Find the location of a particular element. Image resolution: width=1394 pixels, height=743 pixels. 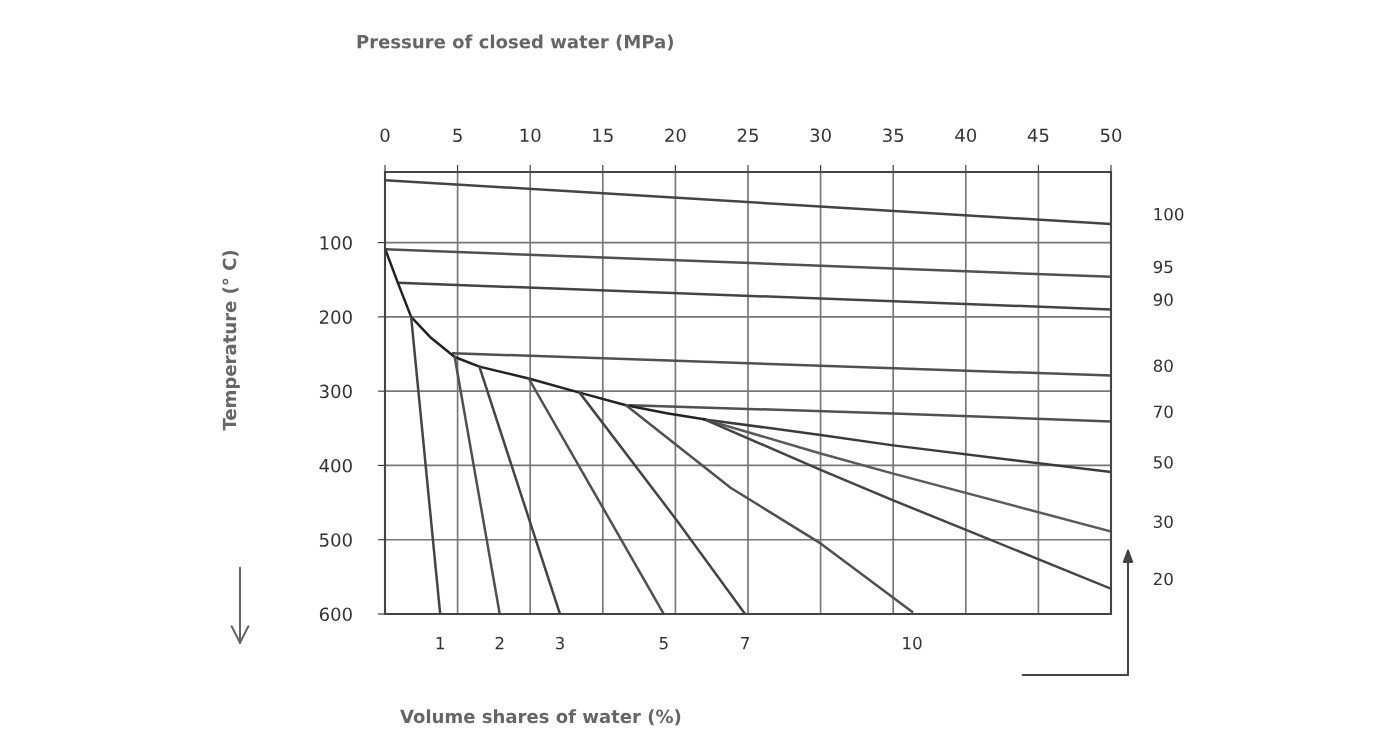

y-tick-label: 200 is located at coordinates (335, 317).